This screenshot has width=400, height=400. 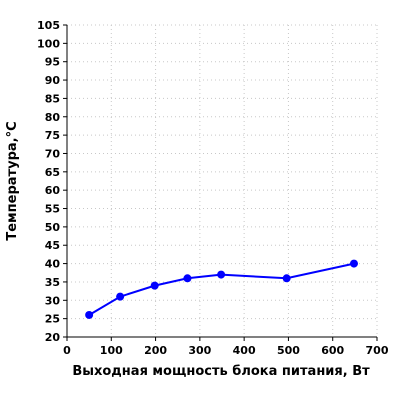 I want to click on y-tick-label: 50, so click(x=53, y=227).